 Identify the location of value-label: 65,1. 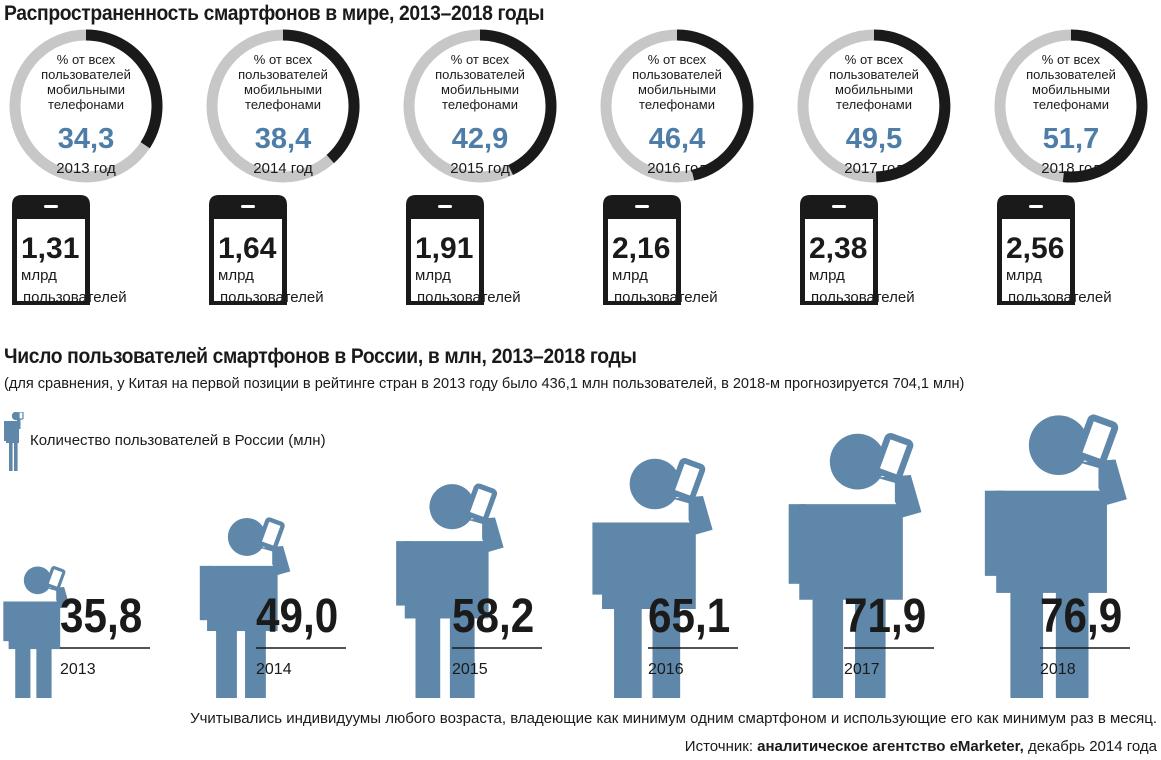
(689, 615).